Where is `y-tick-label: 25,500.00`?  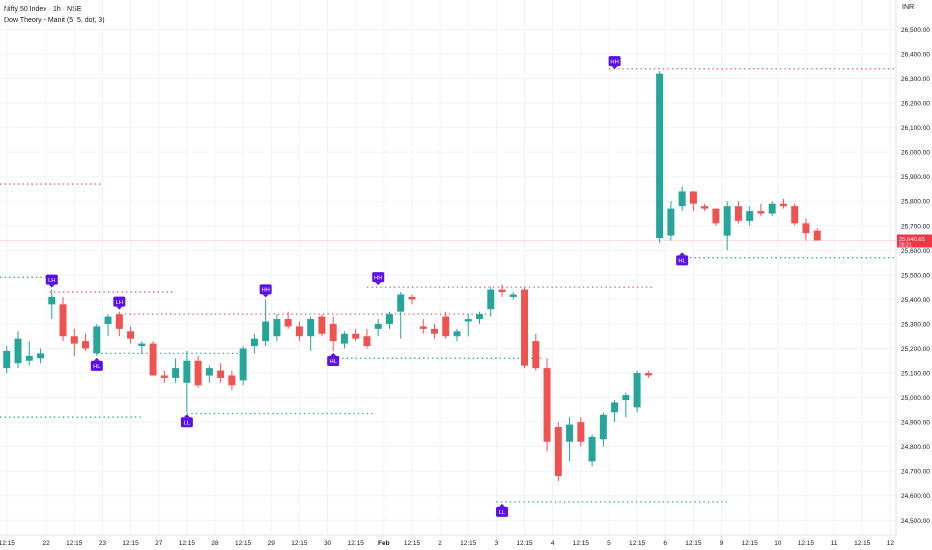
y-tick-label: 25,500.00 is located at coordinates (915, 275).